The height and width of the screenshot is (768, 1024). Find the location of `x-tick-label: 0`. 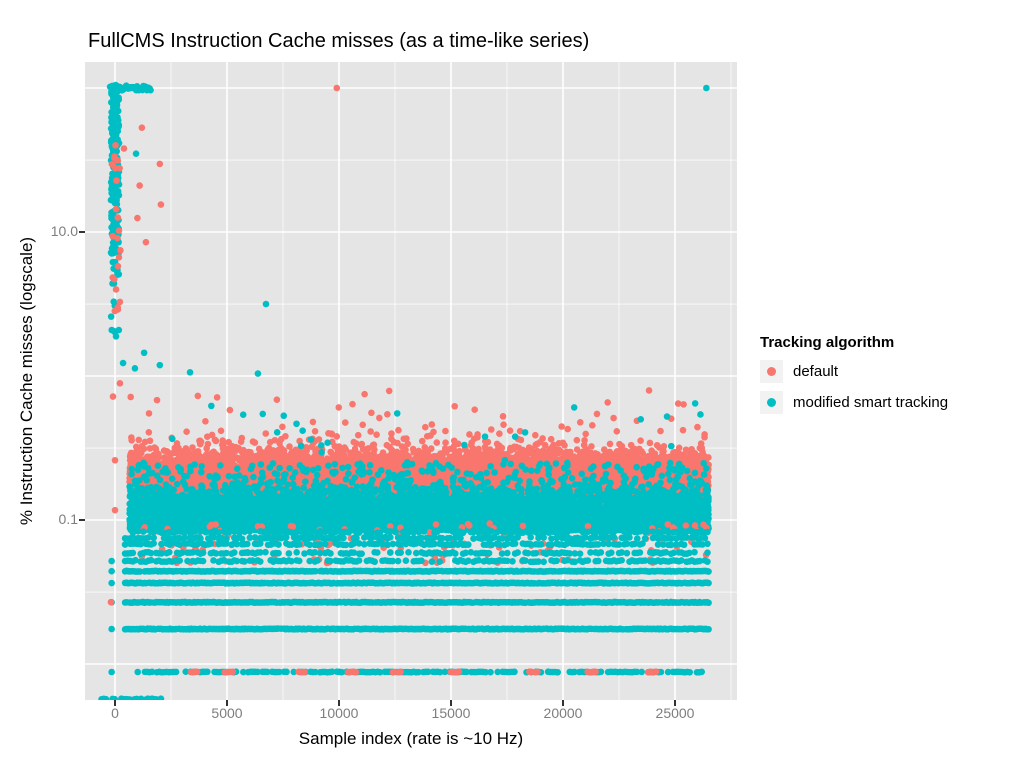

x-tick-label: 0 is located at coordinates (115, 713).